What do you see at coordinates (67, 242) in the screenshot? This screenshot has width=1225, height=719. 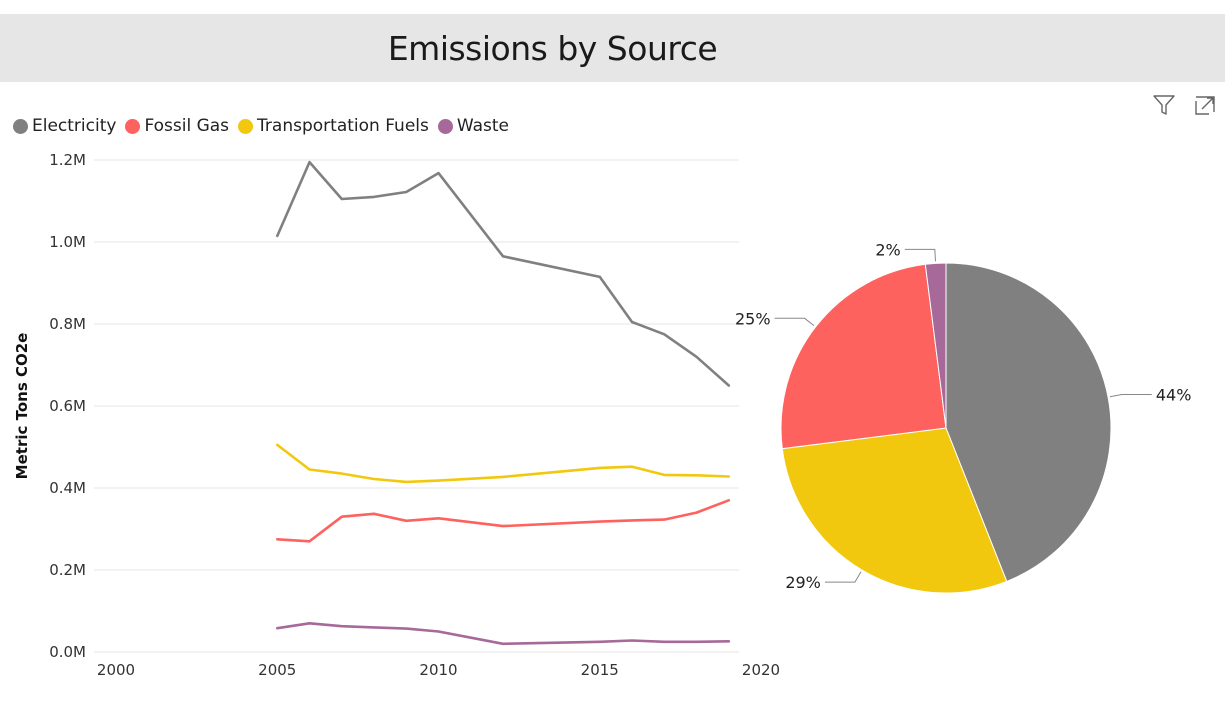 I see `y-tick-label: 1.0M` at bounding box center [67, 242].